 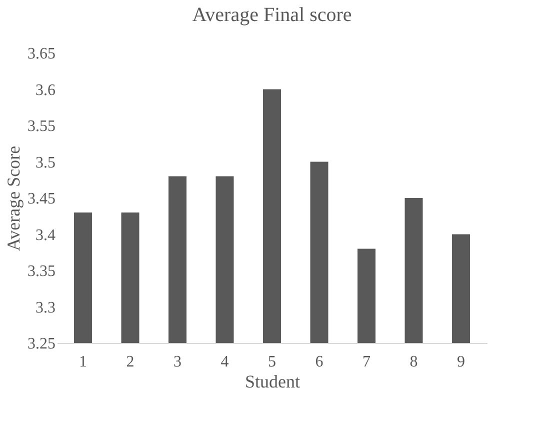 What do you see at coordinates (272, 362) in the screenshot?
I see `x-tick-label: 5` at bounding box center [272, 362].